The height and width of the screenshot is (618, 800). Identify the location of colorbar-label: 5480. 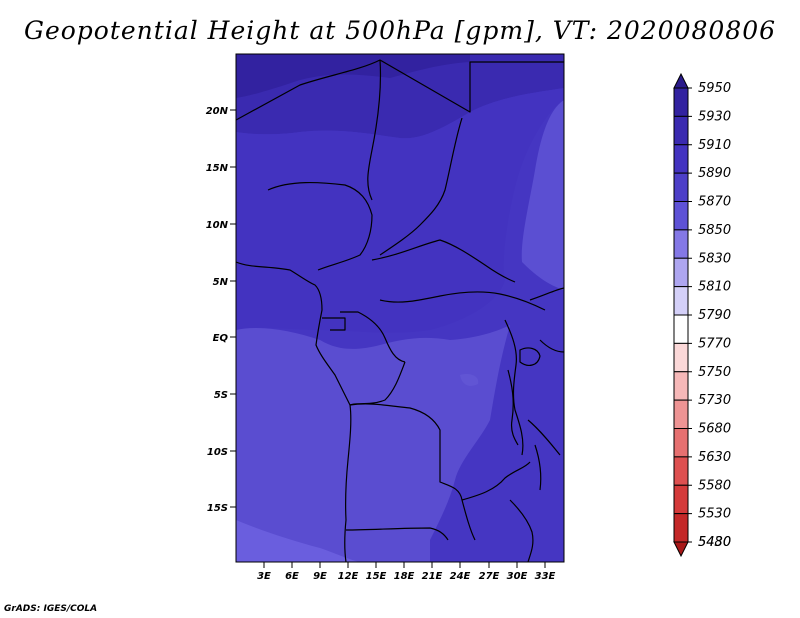
(714, 542).